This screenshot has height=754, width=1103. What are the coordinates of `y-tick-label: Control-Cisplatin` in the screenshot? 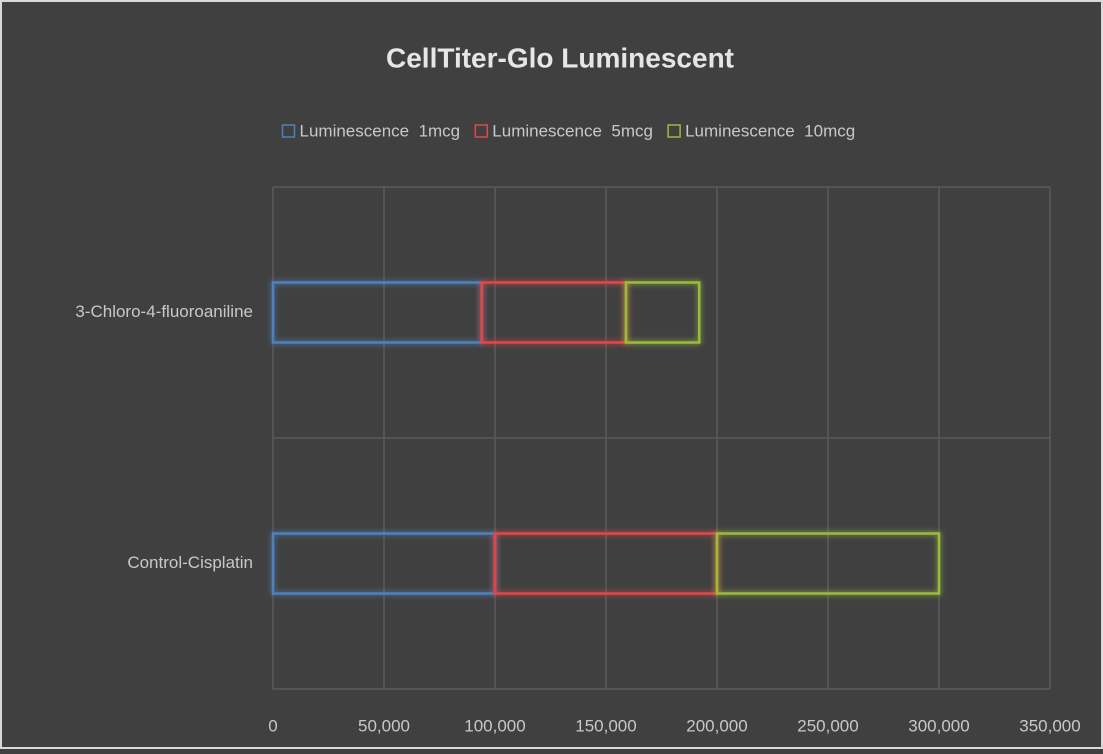 It's located at (190, 562).